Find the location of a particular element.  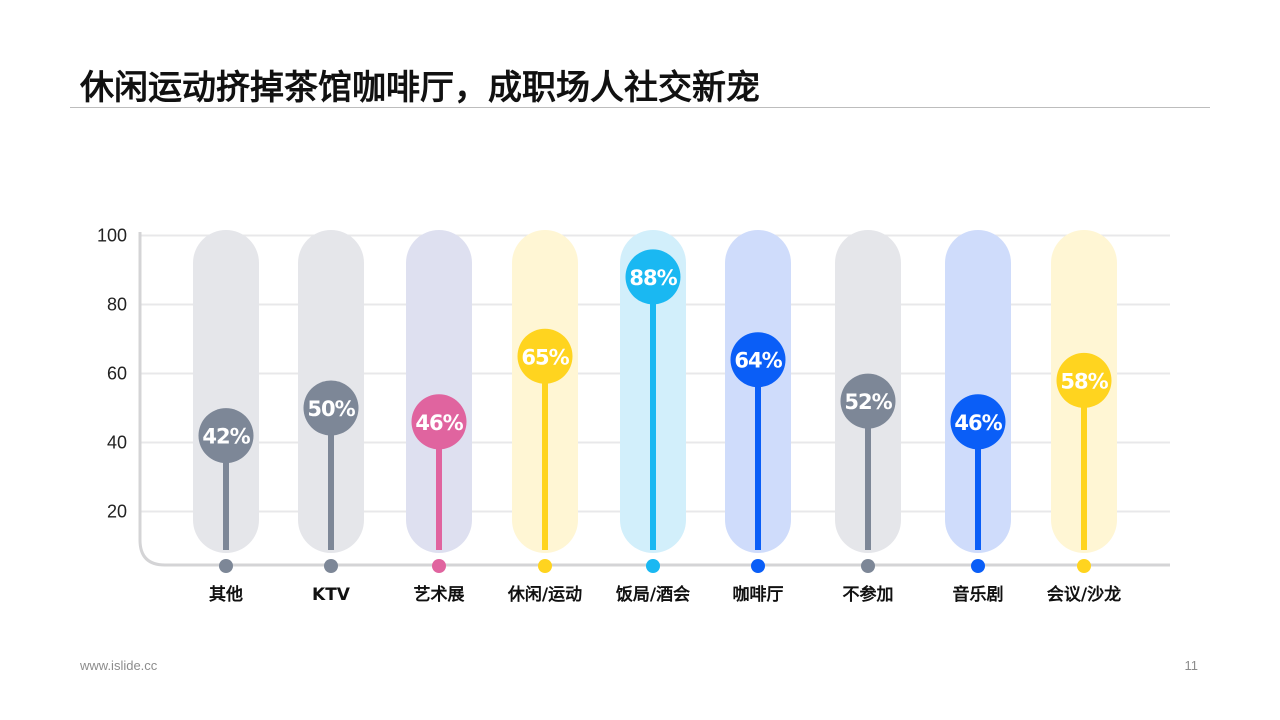

x-tick-label: 会议/沙龙 is located at coordinates (1084, 594).